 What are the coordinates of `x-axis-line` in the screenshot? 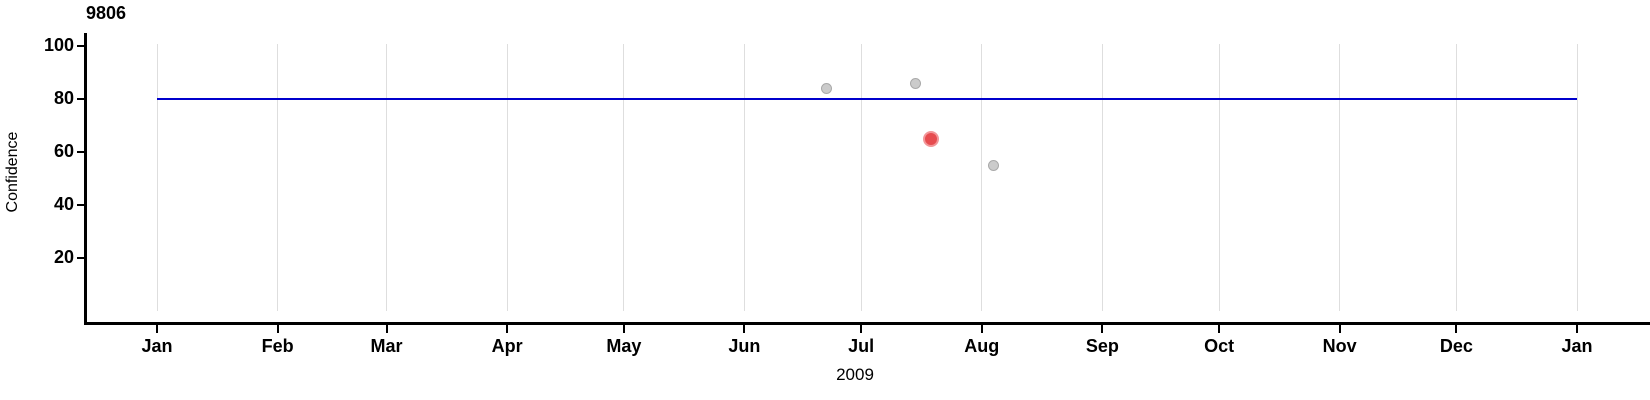 It's located at (867, 323).